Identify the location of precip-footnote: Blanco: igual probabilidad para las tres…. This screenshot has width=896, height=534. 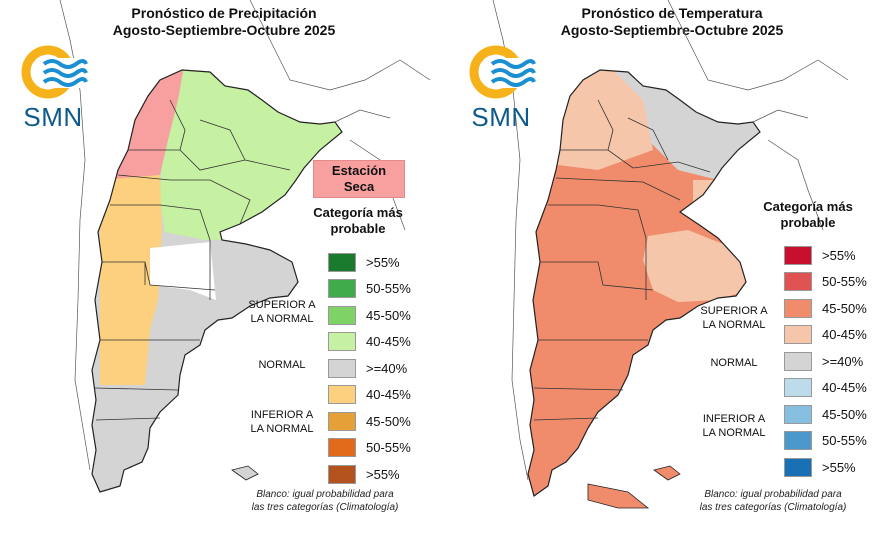
(325, 501).